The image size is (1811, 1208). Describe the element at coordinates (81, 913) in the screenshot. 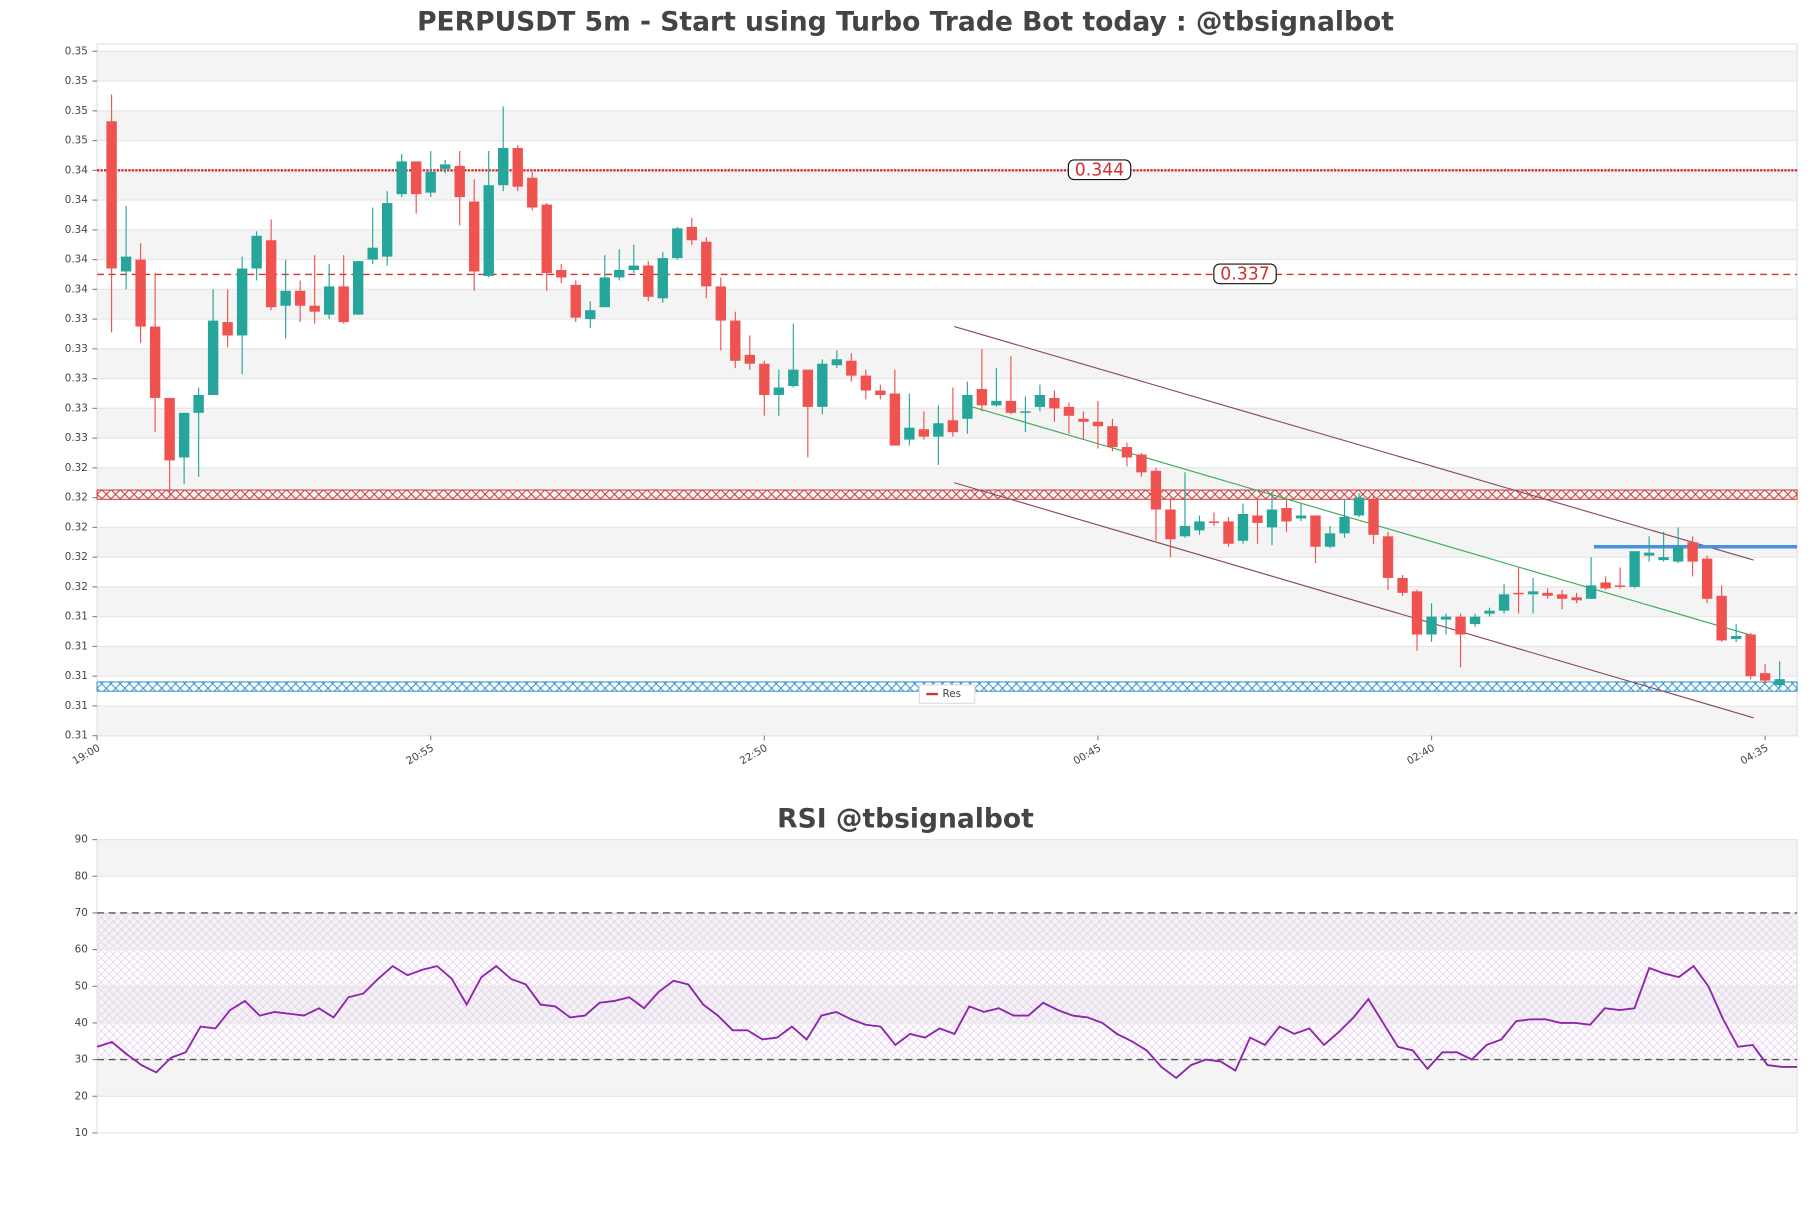

I see `y-tick-label: 70` at that location.